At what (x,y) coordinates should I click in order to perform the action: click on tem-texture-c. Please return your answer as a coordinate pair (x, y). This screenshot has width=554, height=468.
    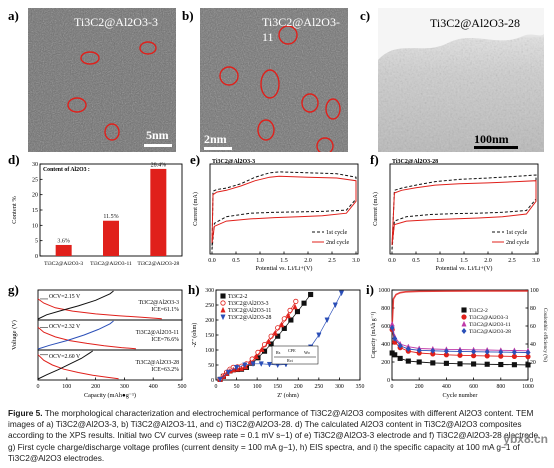
    Looking at the image, I should click on (461, 80).